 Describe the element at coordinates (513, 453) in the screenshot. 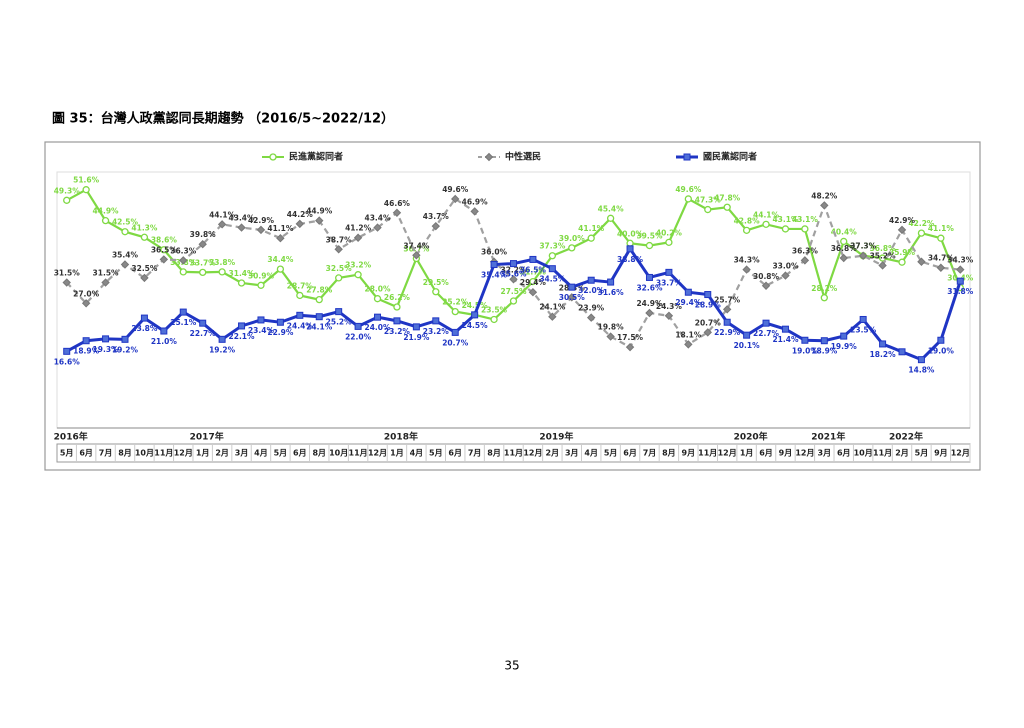

I see `x-tick-label: 11月` at that location.